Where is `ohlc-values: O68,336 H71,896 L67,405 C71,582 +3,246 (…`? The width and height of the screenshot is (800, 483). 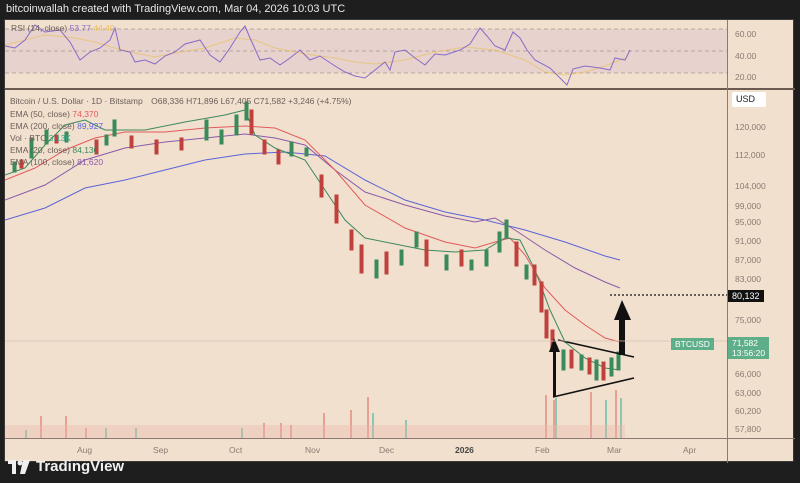
ohlc-values: O68,336 H71,896 L67,405 C71,582 +3,246 (… is located at coordinates (251, 101).